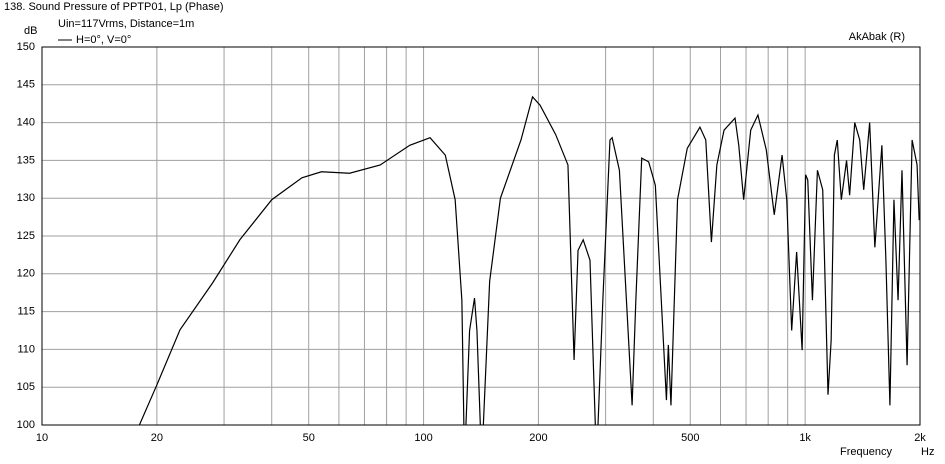  Describe the element at coordinates (26, 85) in the screenshot. I see `y-tick-label: 145` at that location.